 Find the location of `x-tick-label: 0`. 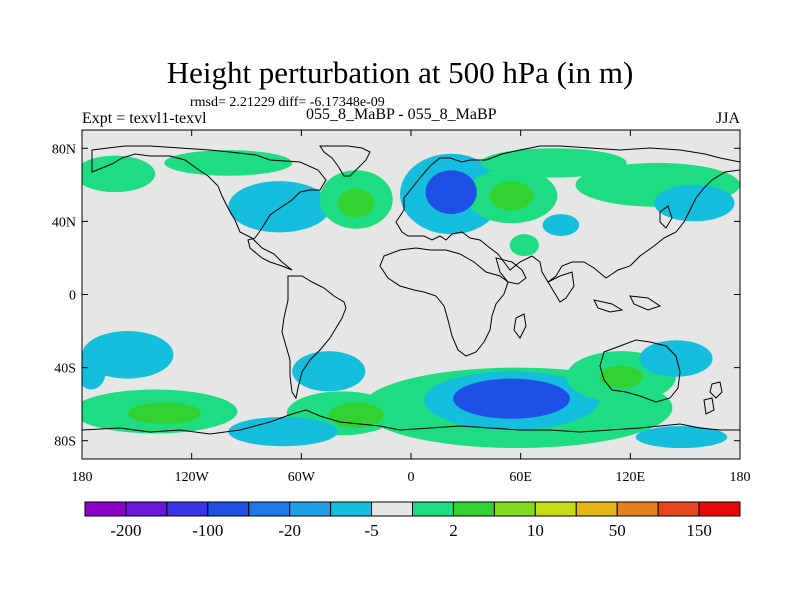

x-tick-label: 0 is located at coordinates (411, 477).